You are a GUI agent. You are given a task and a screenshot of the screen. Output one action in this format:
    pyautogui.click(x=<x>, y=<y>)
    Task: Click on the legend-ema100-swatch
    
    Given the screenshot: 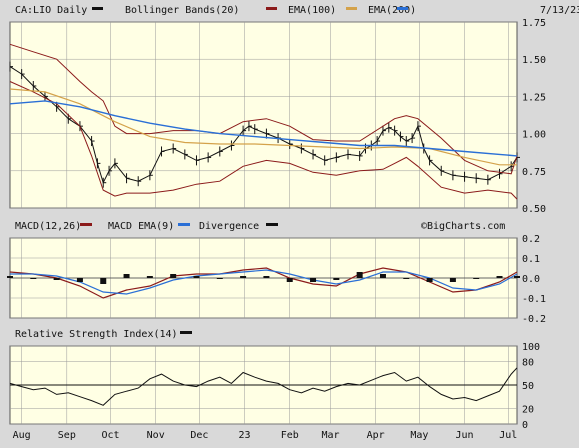 What is the action you would take?
    pyautogui.click(x=351, y=8)
    